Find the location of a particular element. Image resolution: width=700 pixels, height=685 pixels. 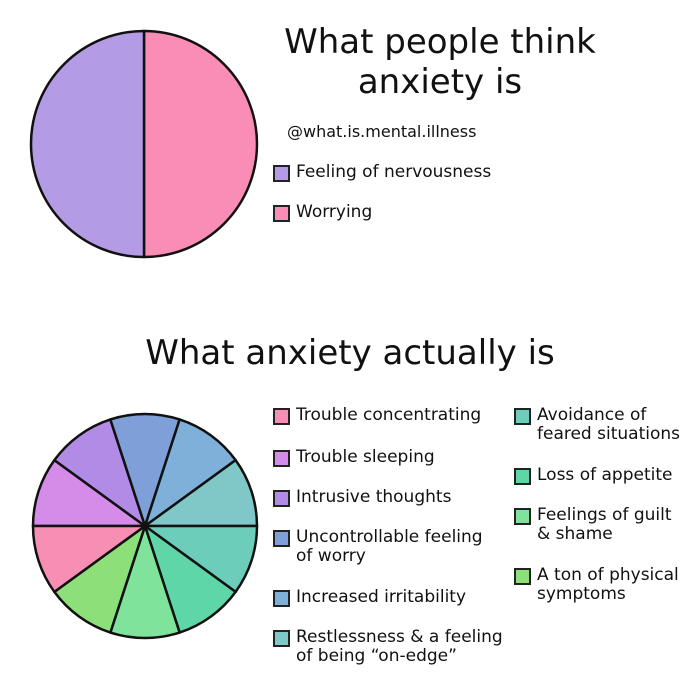

legend-label: Avoidance of feared situations is located at coordinates (608, 424).